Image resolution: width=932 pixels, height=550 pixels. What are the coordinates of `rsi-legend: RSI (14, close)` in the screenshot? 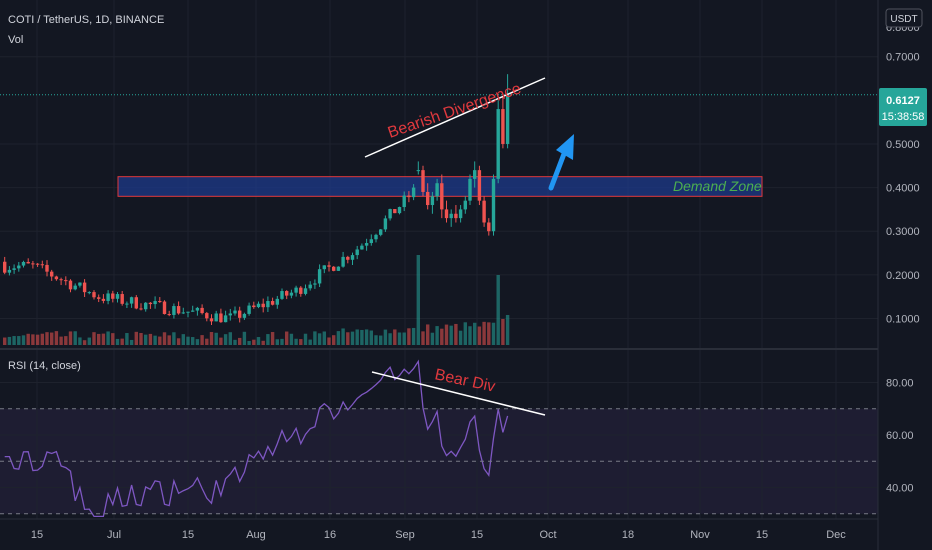 It's located at (44, 366).